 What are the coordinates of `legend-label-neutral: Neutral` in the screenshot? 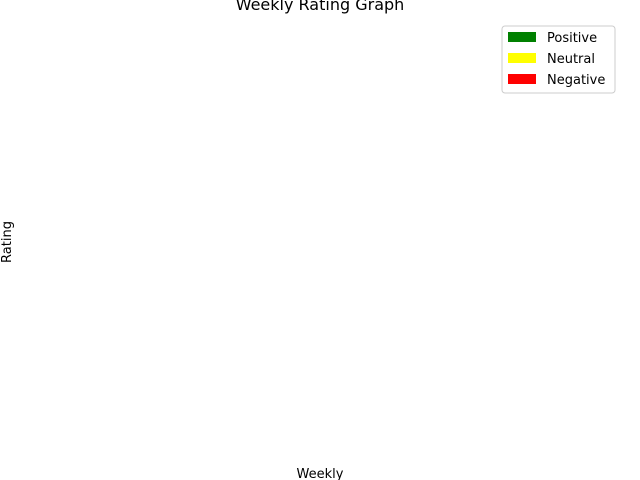 It's located at (571, 59).